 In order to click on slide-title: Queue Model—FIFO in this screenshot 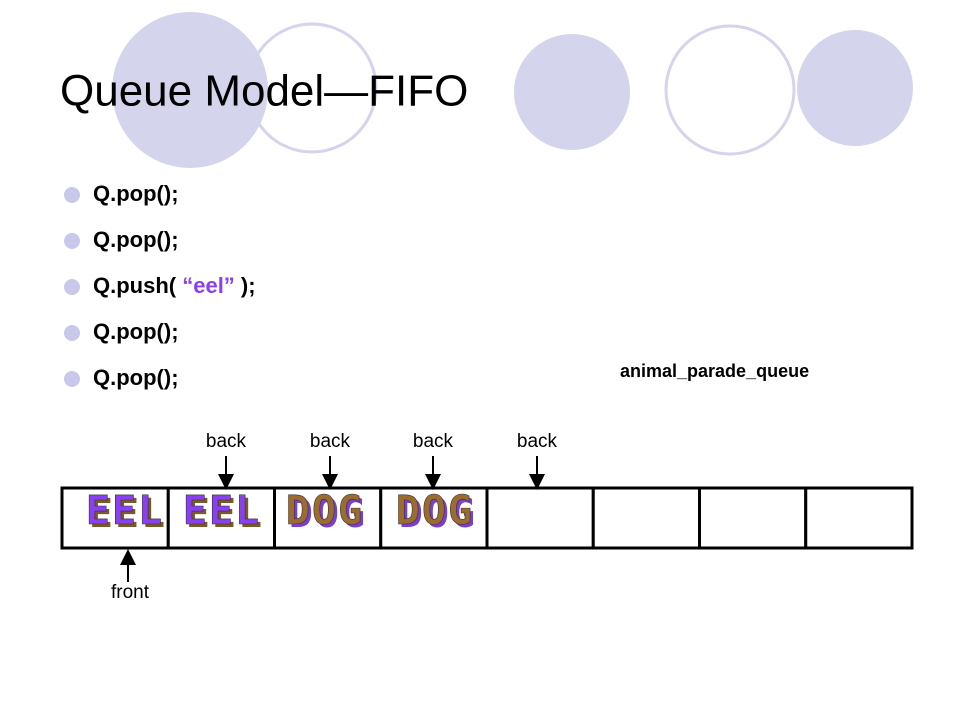, I will do `click(264, 91)`.